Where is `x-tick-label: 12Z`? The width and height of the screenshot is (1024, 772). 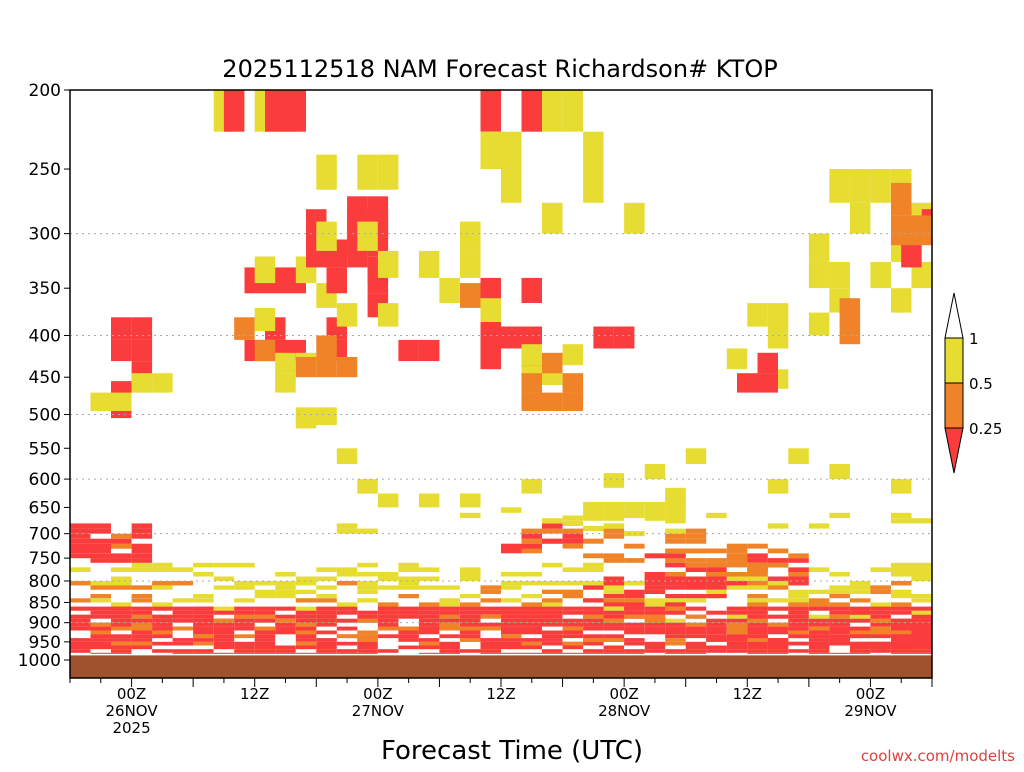
x-tick-label: 12Z is located at coordinates (500, 694).